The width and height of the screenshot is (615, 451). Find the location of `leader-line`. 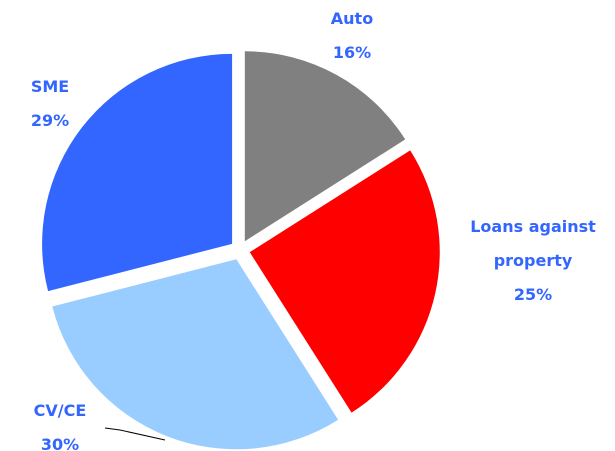

leader-line is located at coordinates (135, 434).